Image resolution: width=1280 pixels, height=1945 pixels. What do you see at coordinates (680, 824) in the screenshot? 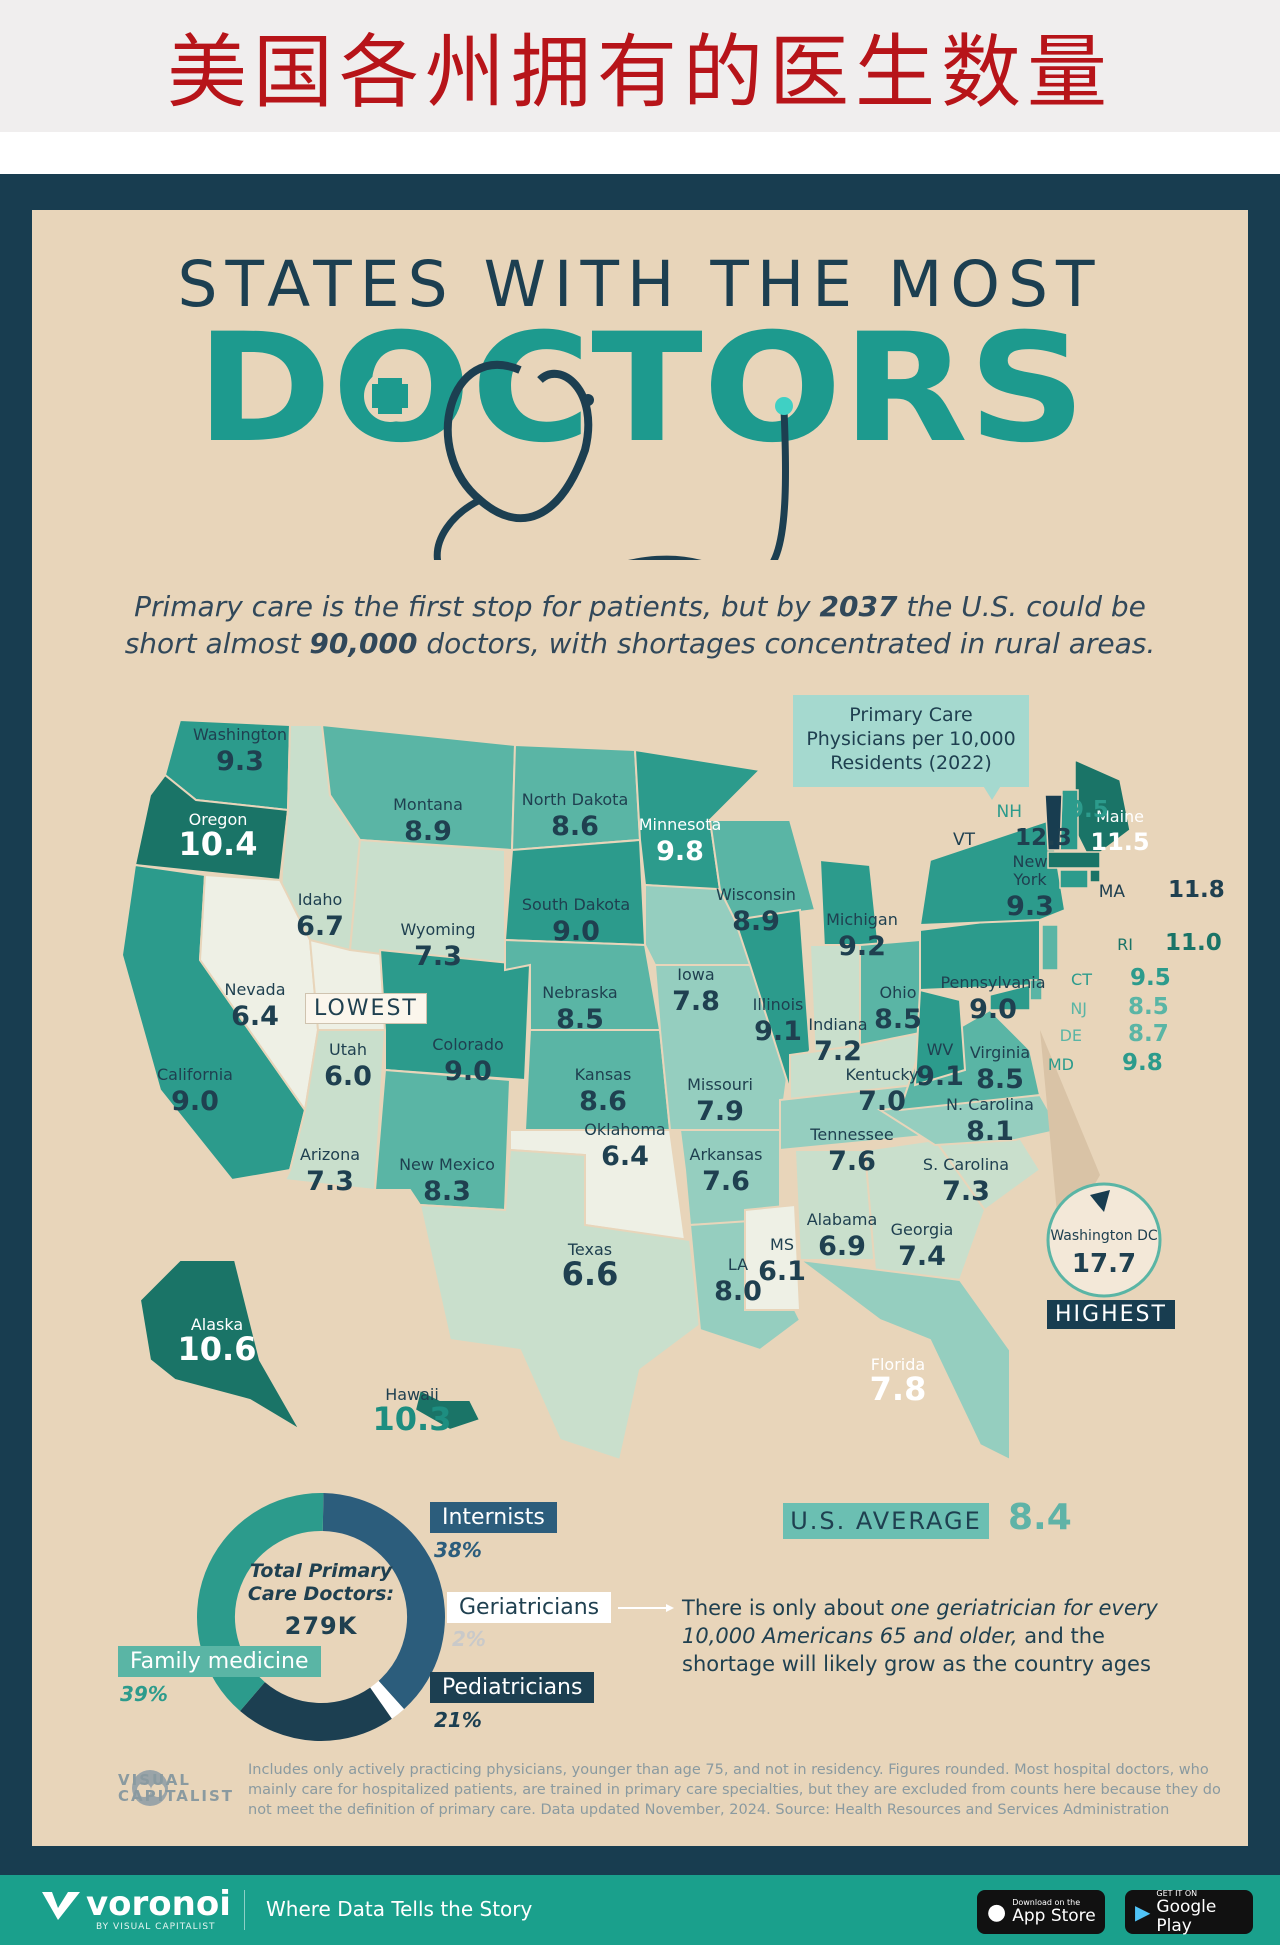
I see `state-name-label: Minnesota` at bounding box center [680, 824].